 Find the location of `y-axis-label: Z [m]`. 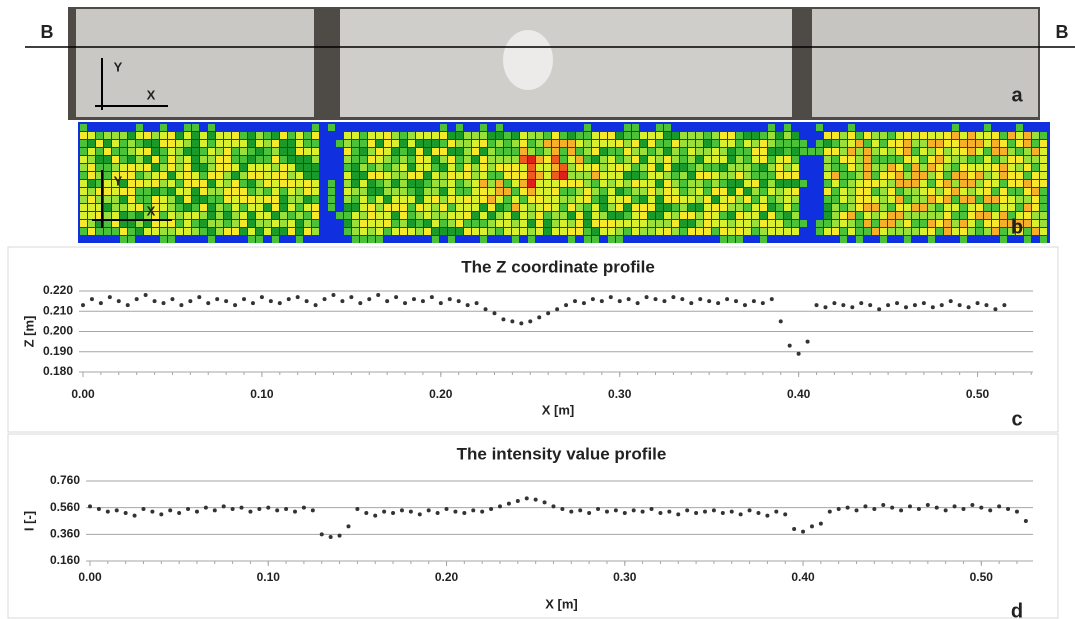

y-axis-label: Z [m] is located at coordinates (28, 332).